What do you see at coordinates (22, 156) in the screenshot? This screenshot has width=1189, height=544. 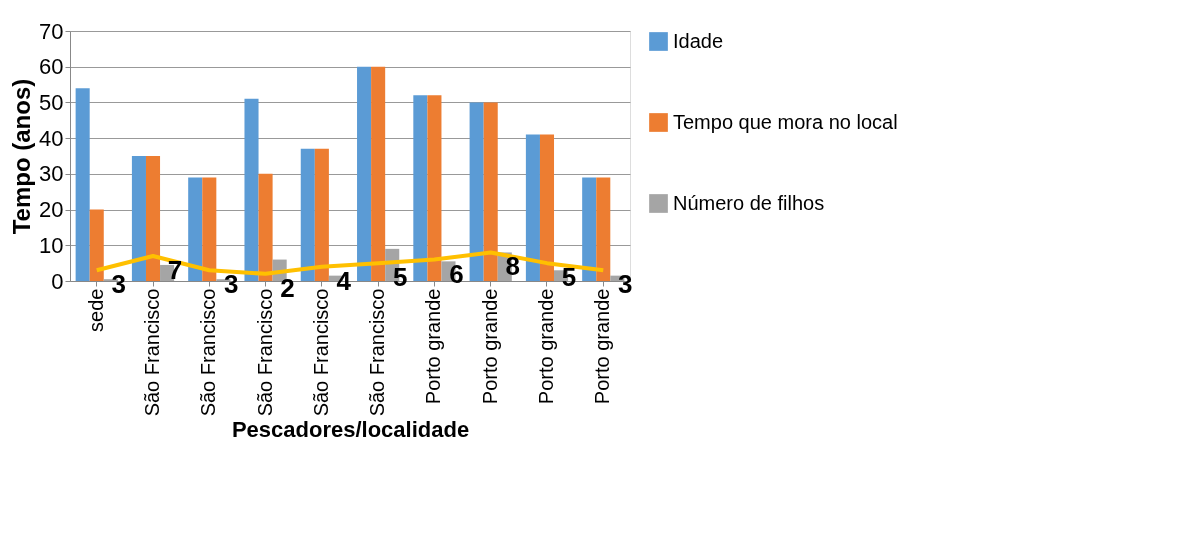 I see `y-axis-title: Tempo (anos)` at bounding box center [22, 156].